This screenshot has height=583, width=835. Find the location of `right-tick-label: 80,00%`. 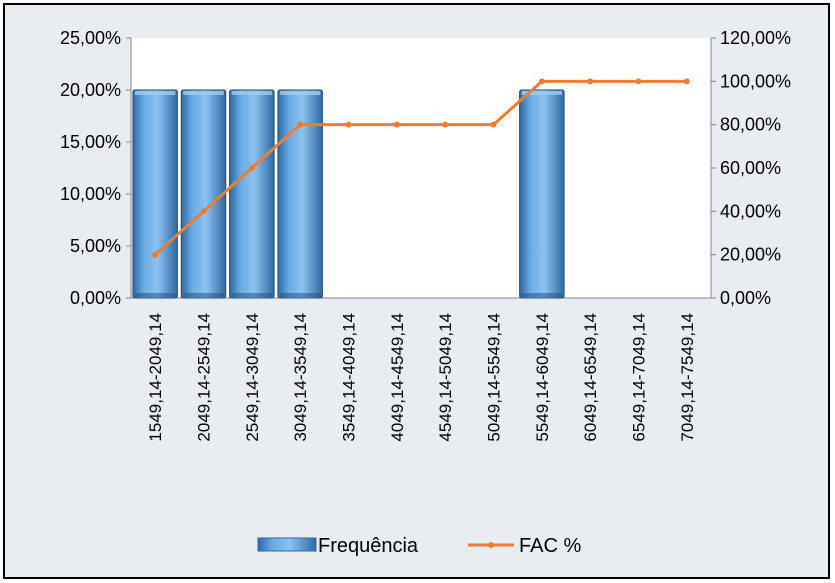

right-tick-label: 80,00% is located at coordinates (750, 125).